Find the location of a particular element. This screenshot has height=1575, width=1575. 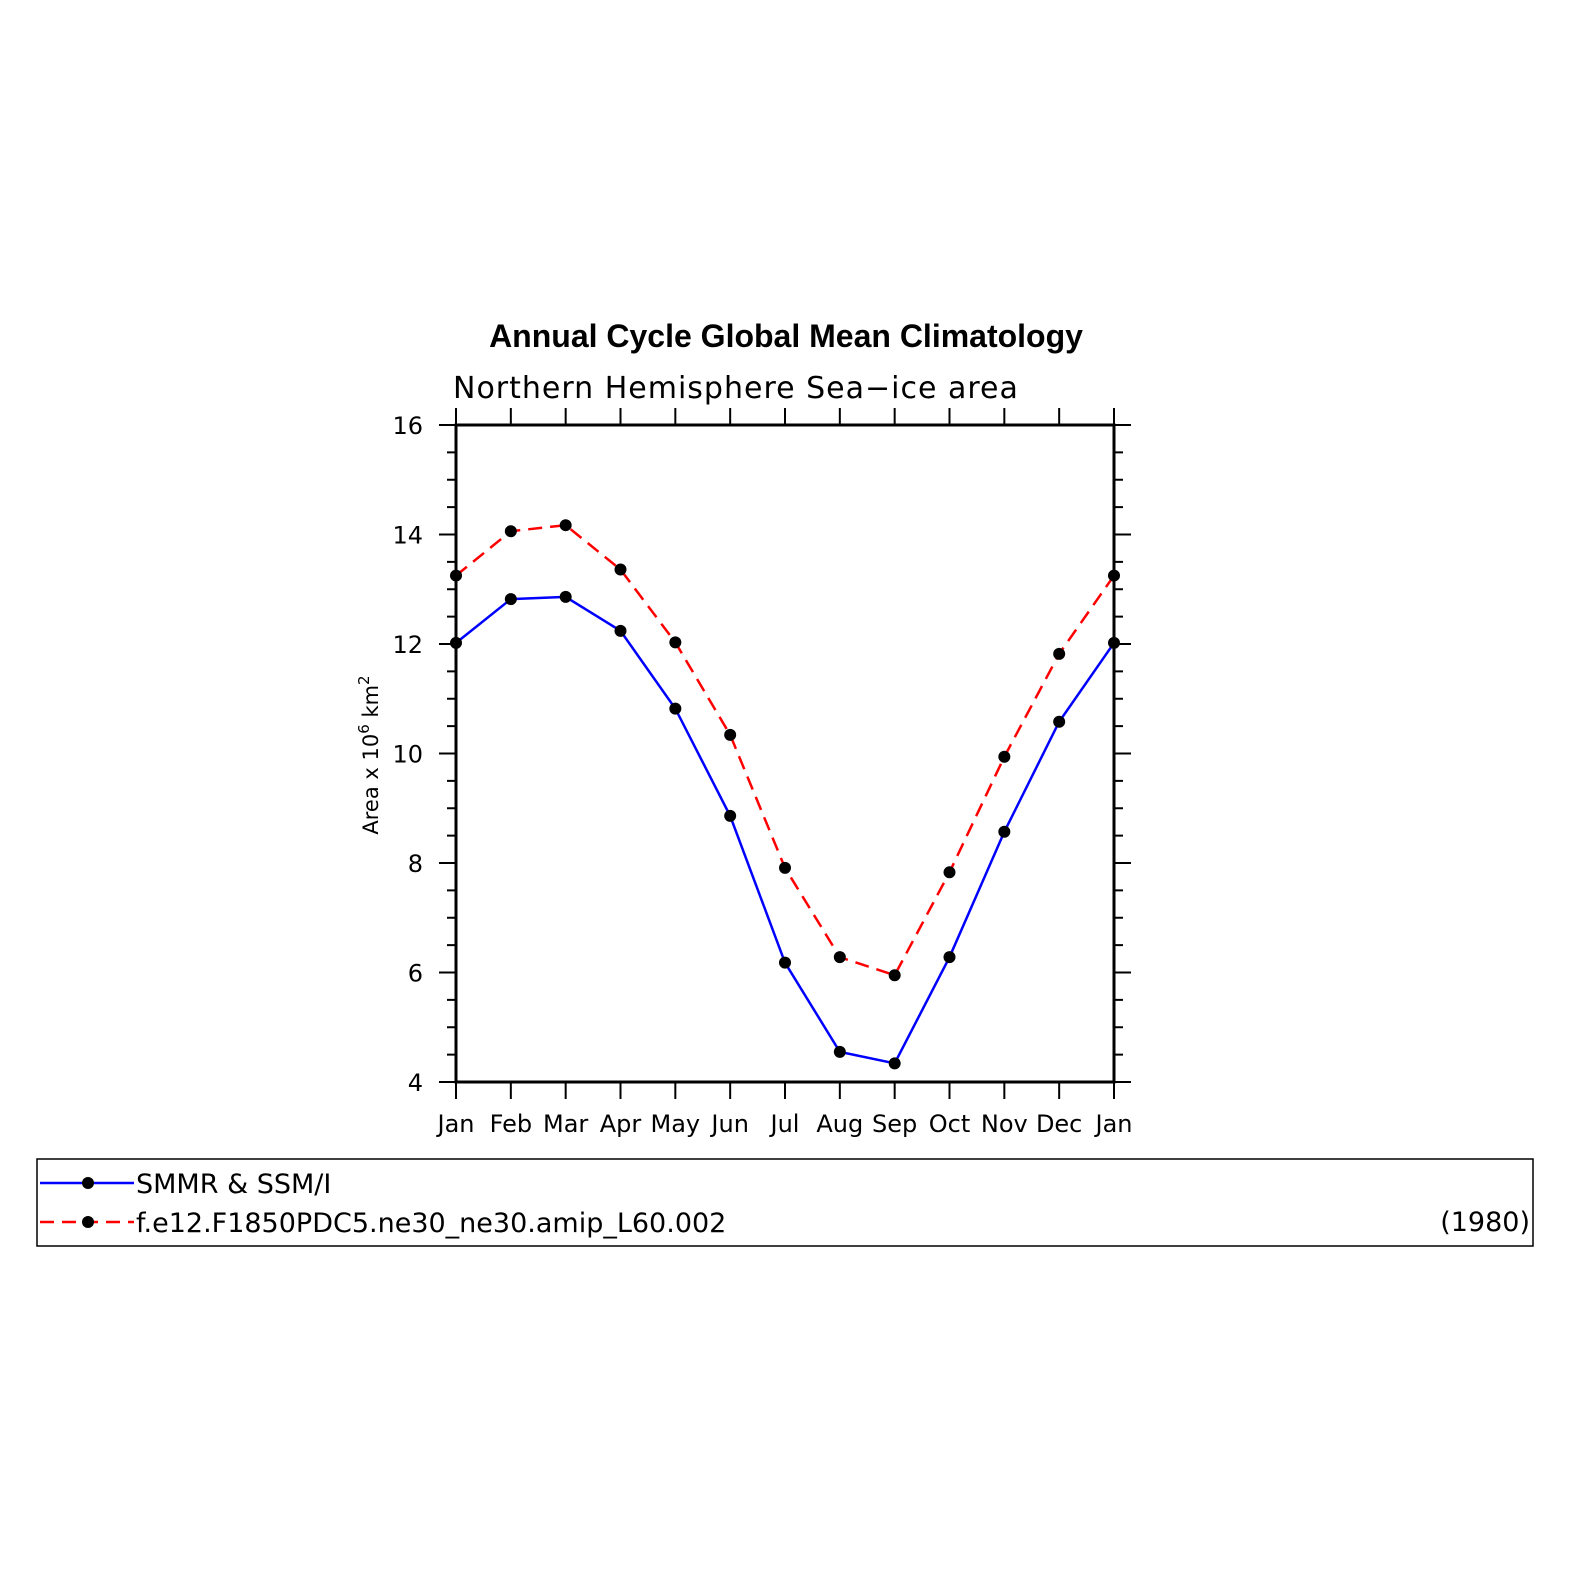

chart-subtitle: Northern Hemisphere Sea−ice area is located at coordinates (736, 388).